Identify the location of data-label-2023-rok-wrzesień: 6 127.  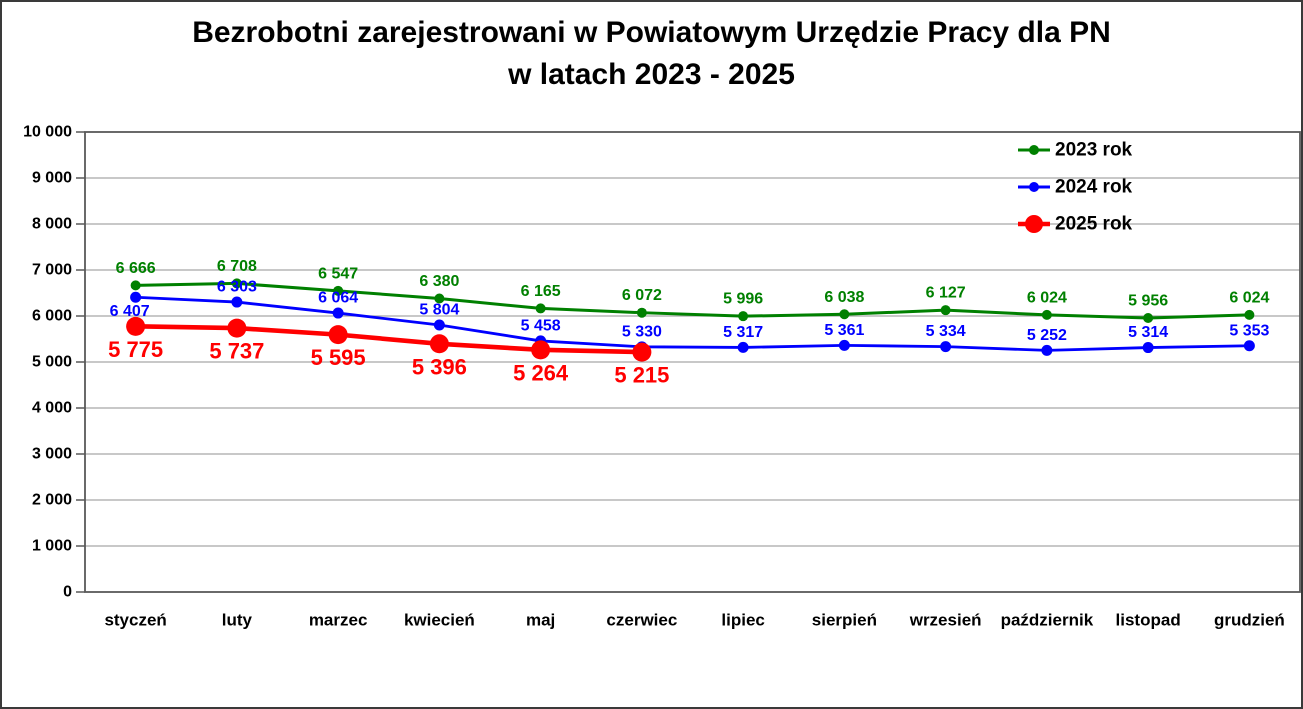
(946, 293).